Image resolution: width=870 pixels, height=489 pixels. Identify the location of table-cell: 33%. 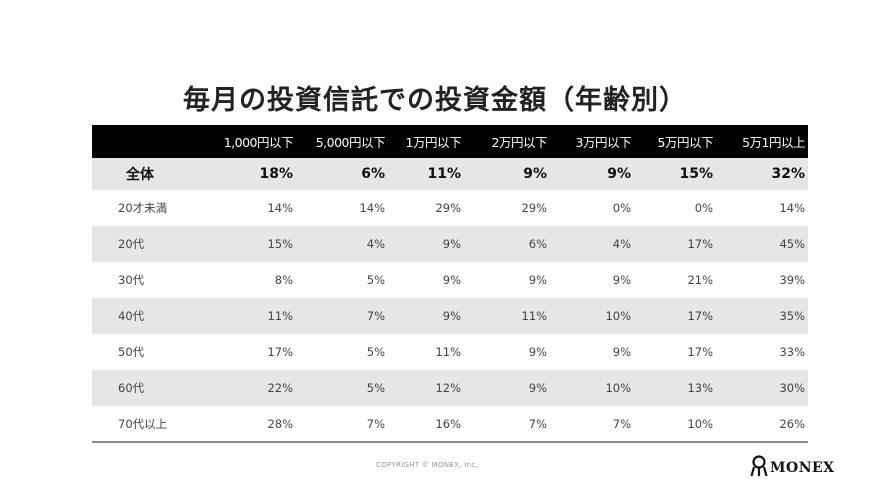
(792, 352).